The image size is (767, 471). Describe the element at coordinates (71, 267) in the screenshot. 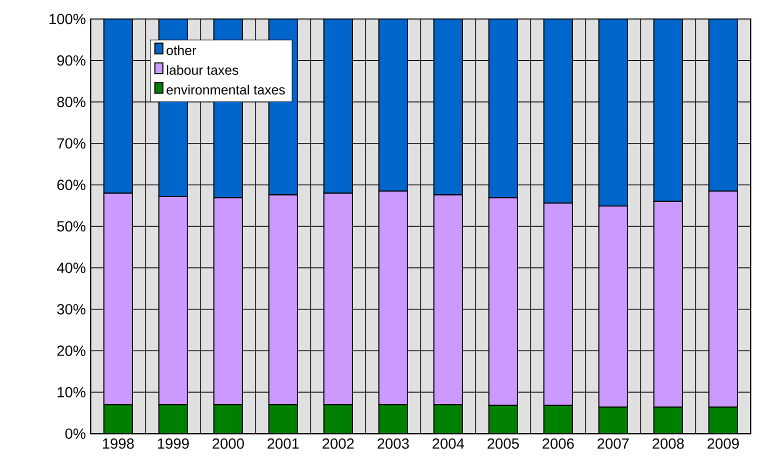

I see `y-tick-label: 40%` at that location.